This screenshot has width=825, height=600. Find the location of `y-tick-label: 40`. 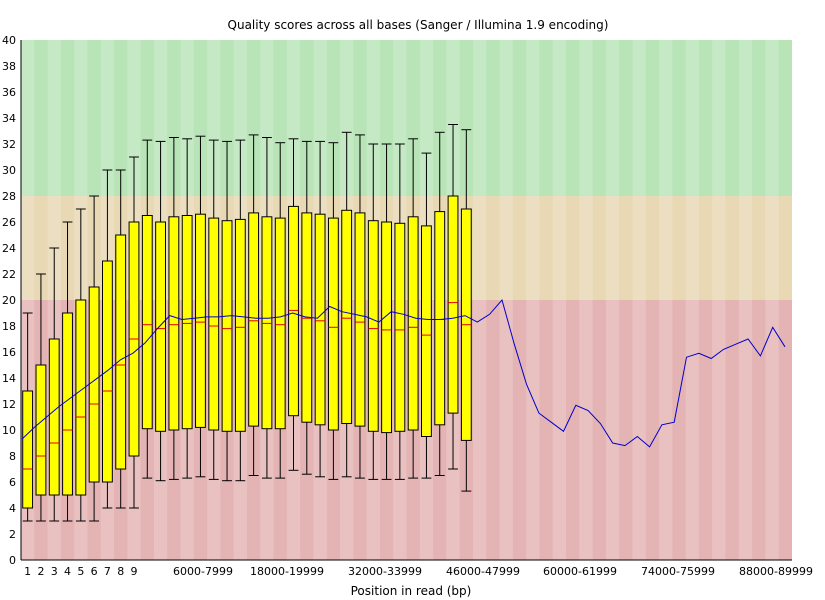

y-tick-label: 40 is located at coordinates (9, 40).